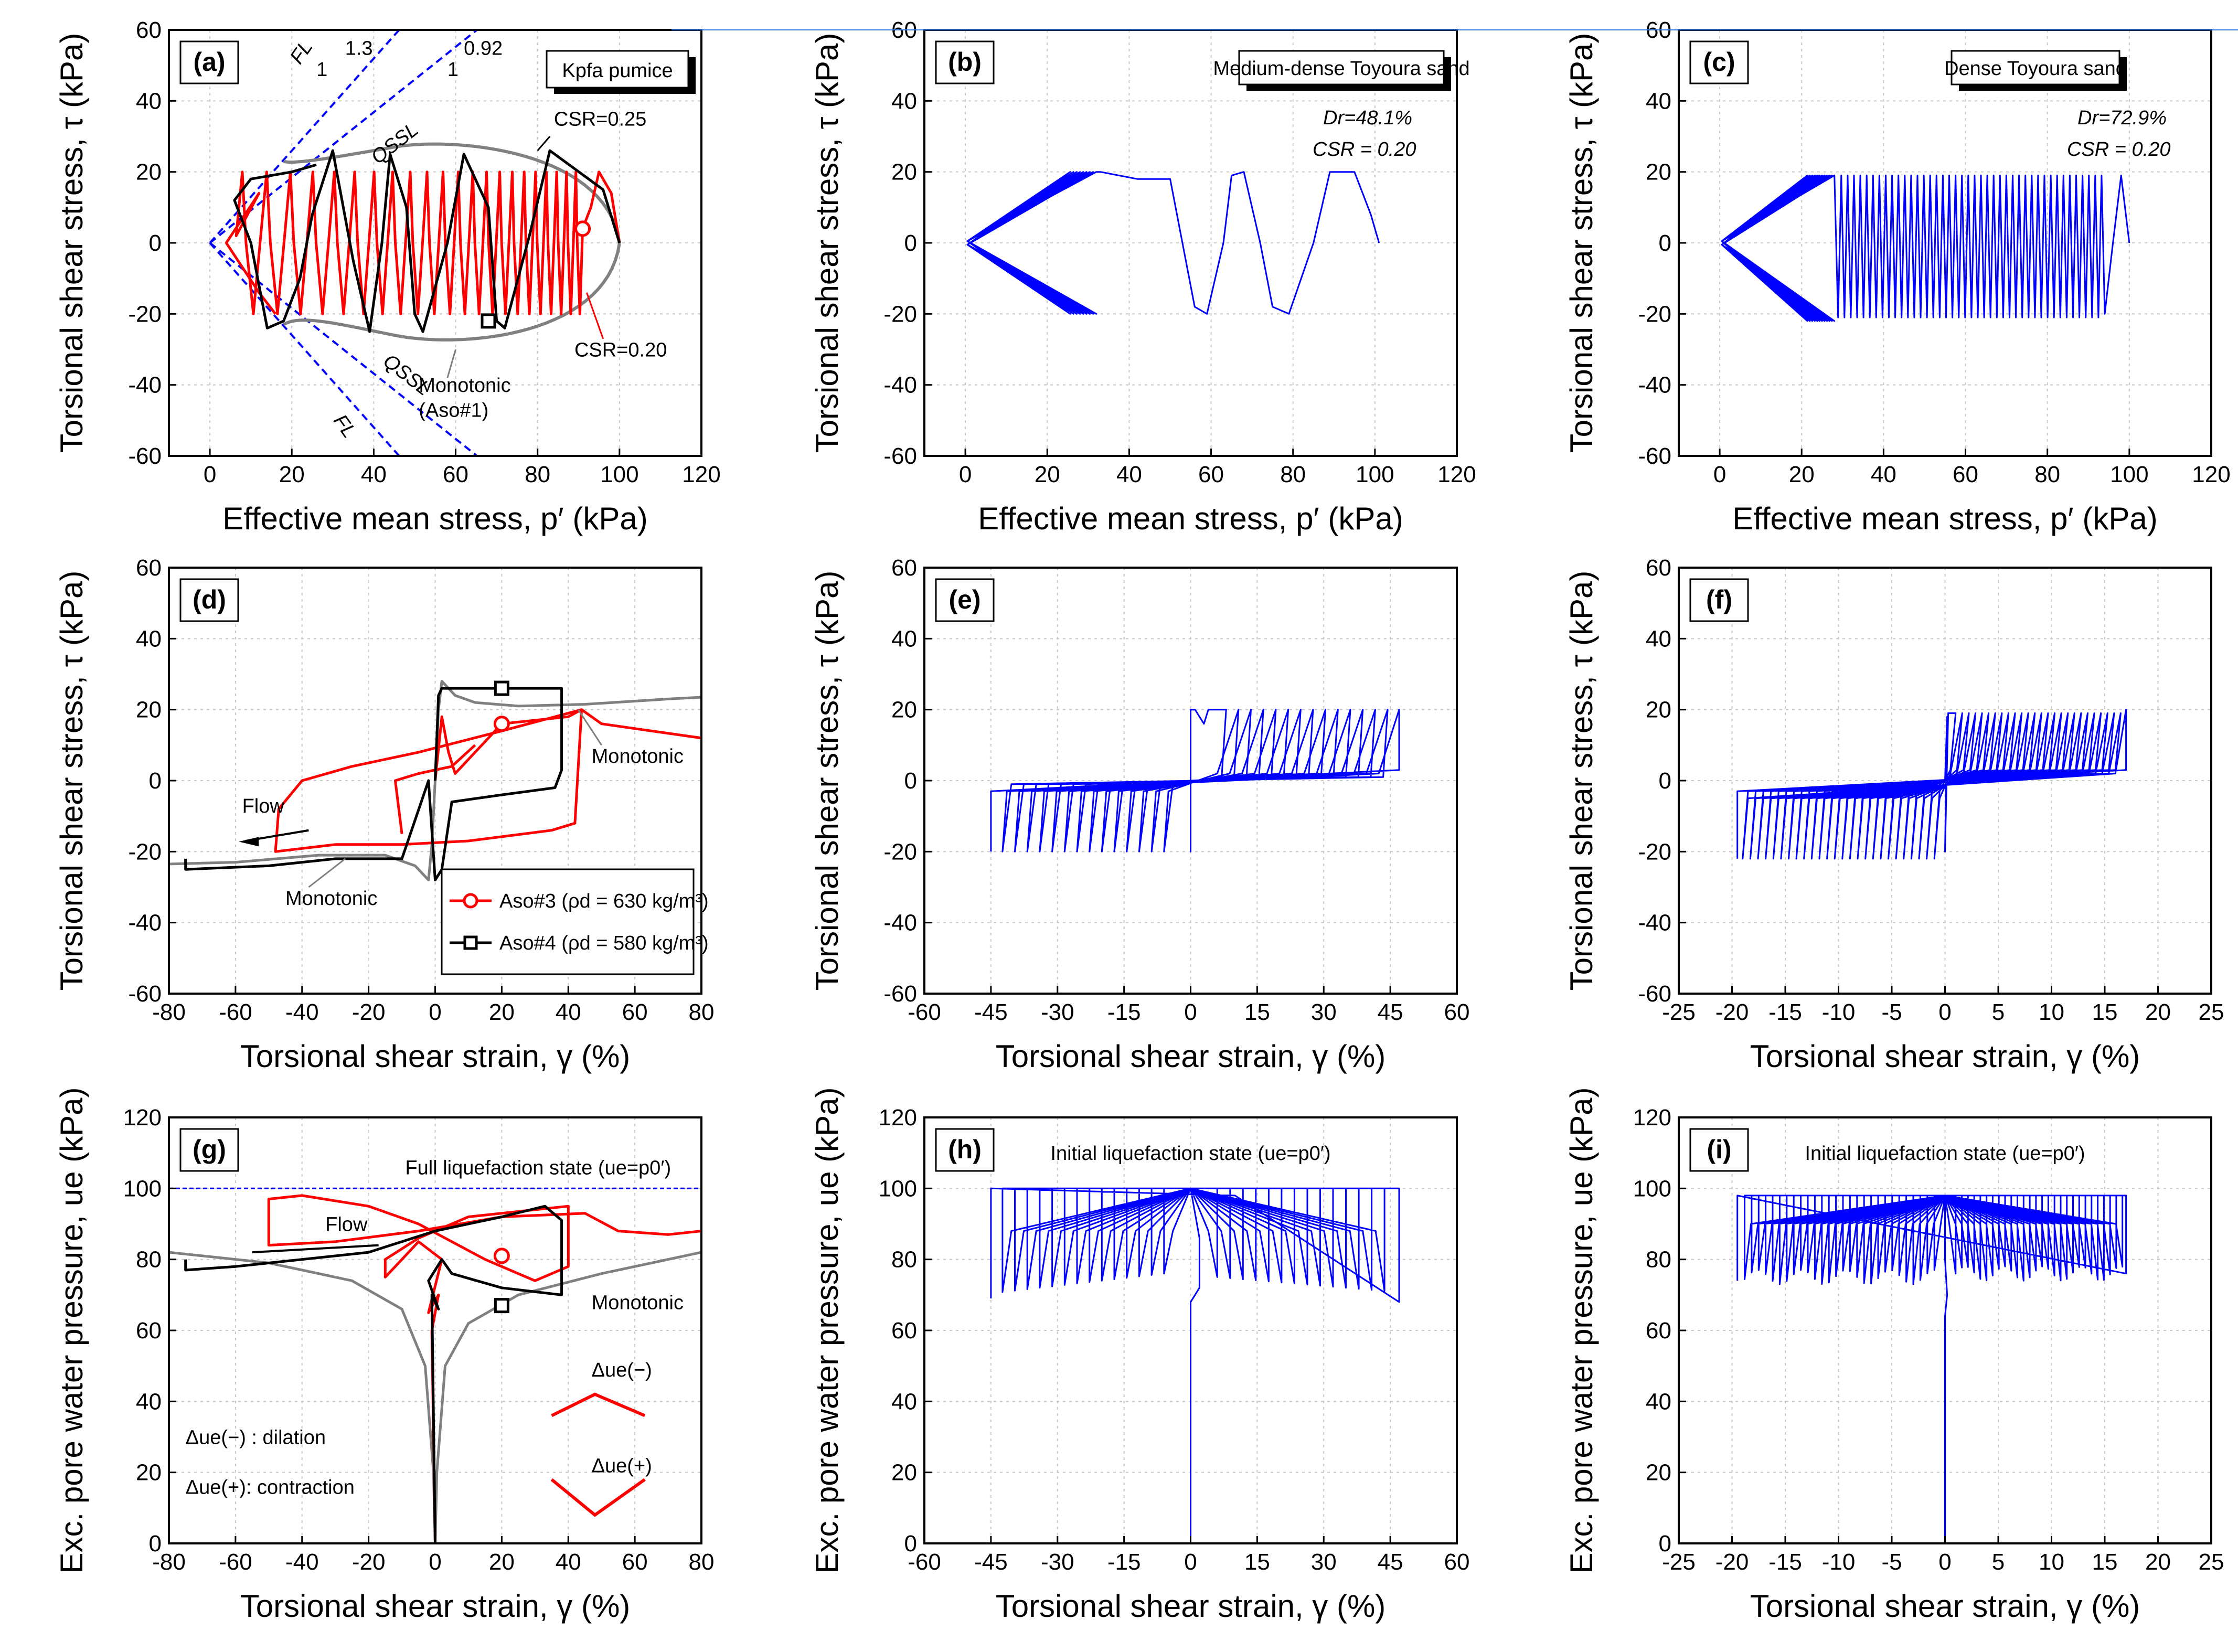 The height and width of the screenshot is (1652, 2238). I want to click on fl-slope-run: 1, so click(321, 70).